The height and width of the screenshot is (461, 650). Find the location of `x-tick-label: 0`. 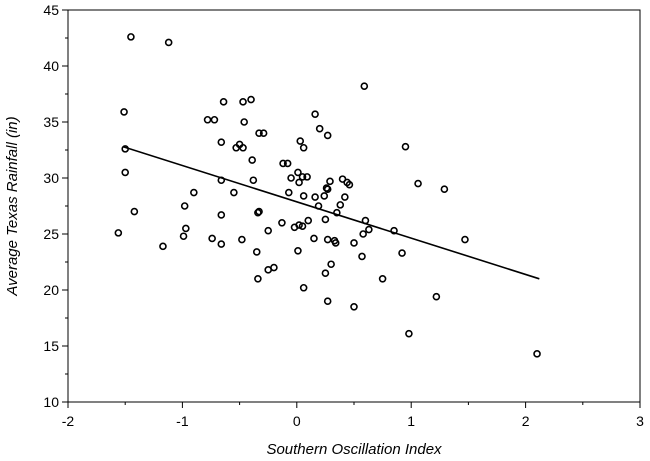

x-tick-label: 0 is located at coordinates (297, 421).